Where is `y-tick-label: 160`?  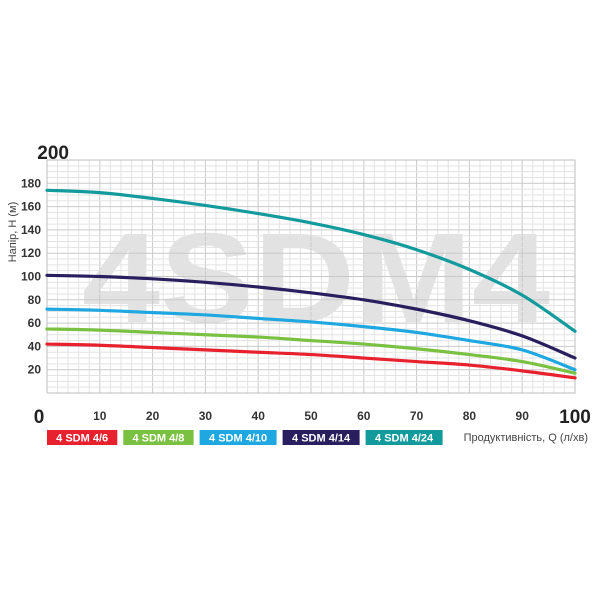 y-tick-label: 160 is located at coordinates (31, 207).